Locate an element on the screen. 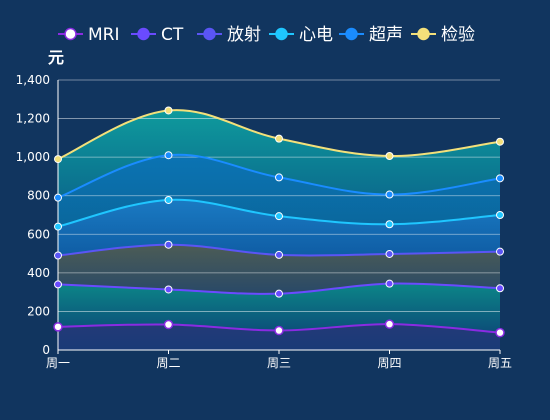 This screenshot has height=420, width=550. legend: MRI CT 放射 心电 超声 检验 is located at coordinates (266, 35).